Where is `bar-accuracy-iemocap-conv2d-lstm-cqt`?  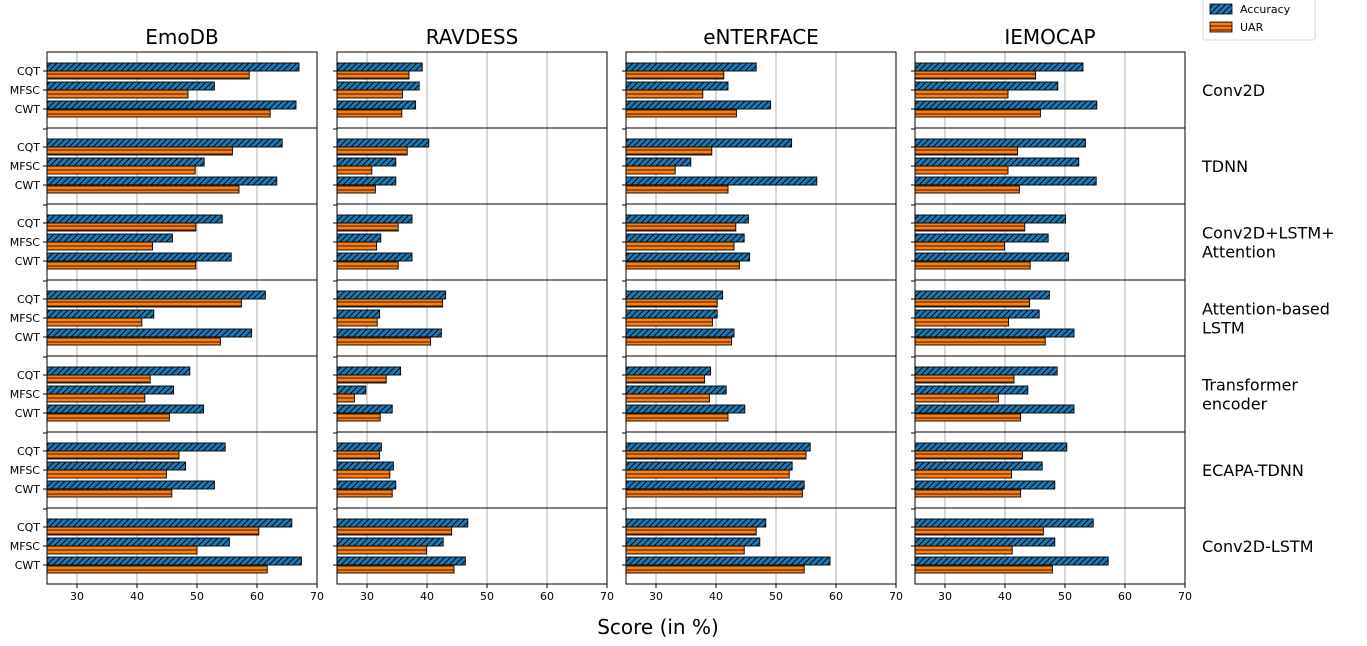 bar-accuracy-iemocap-conv2d-lstm-cqt is located at coordinates (1004, 523).